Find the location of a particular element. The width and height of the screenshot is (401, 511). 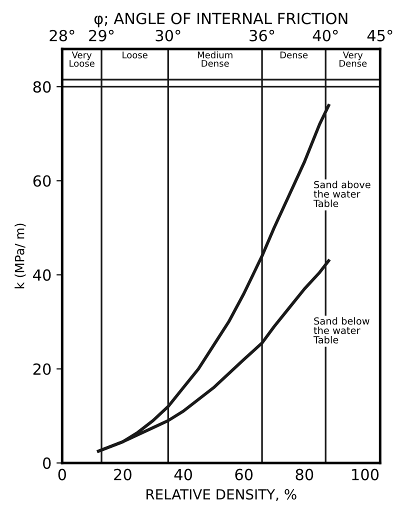

text: 45° is located at coordinates (379, 36).